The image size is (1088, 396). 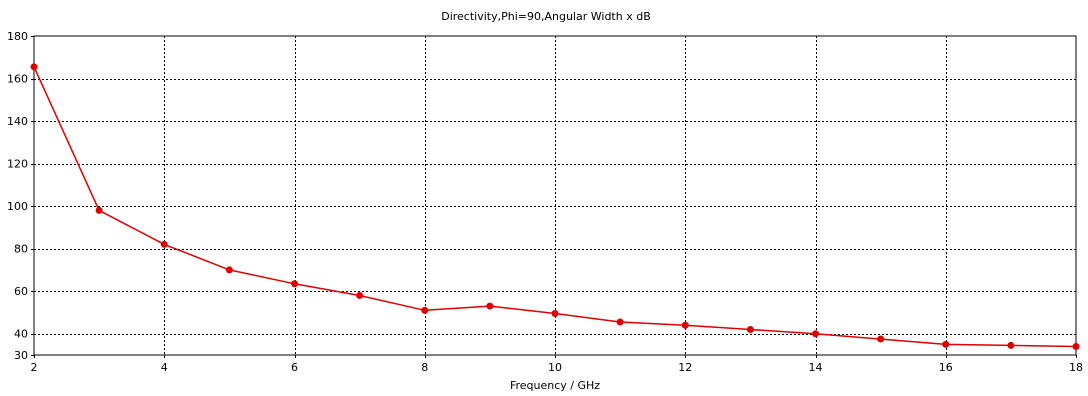 I want to click on y-tick-label: 30, so click(x=21, y=355).